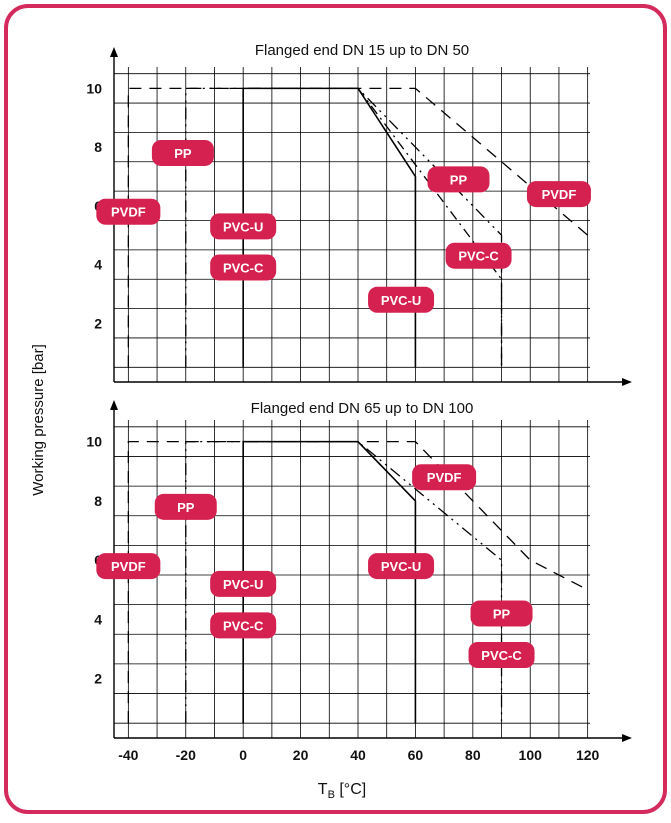 This screenshot has width=671, height=823. Describe the element at coordinates (323, 789) in the screenshot. I see `x-axis-label-main: T` at that location.